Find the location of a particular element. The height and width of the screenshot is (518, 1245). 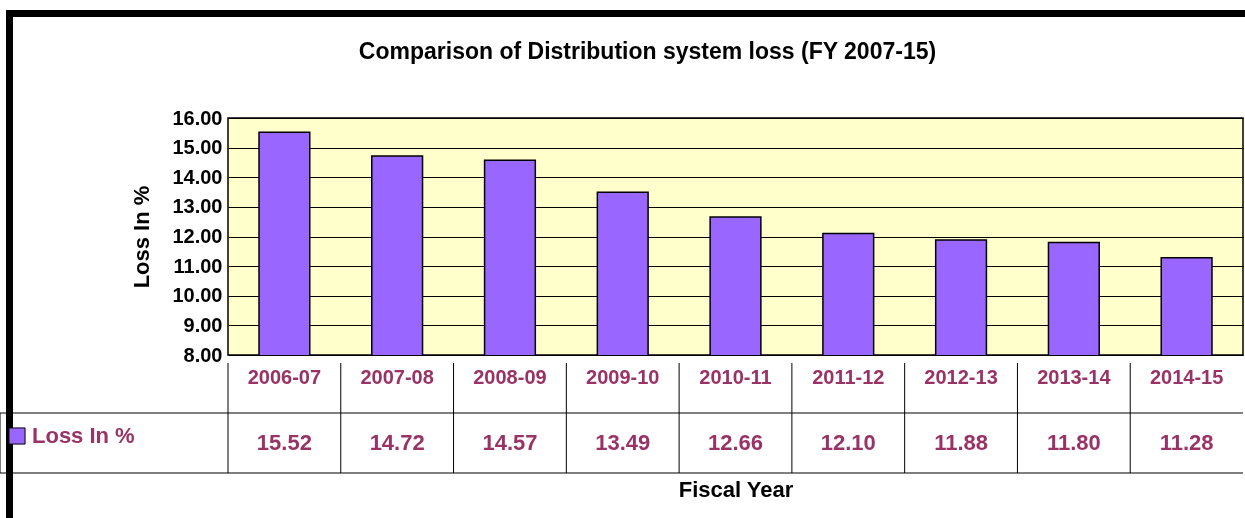

x-tick-label: 2012-13 is located at coordinates (961, 376).